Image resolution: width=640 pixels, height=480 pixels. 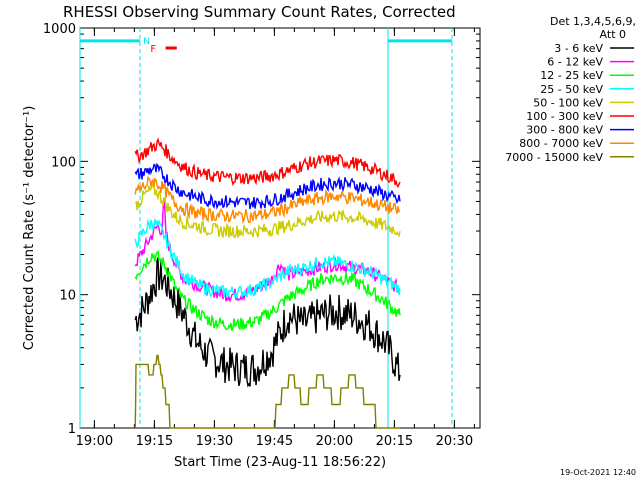 What do you see at coordinates (564, 130) in the screenshot?
I see `legend-entry-label: 300 - 800 keV` at bounding box center [564, 130].